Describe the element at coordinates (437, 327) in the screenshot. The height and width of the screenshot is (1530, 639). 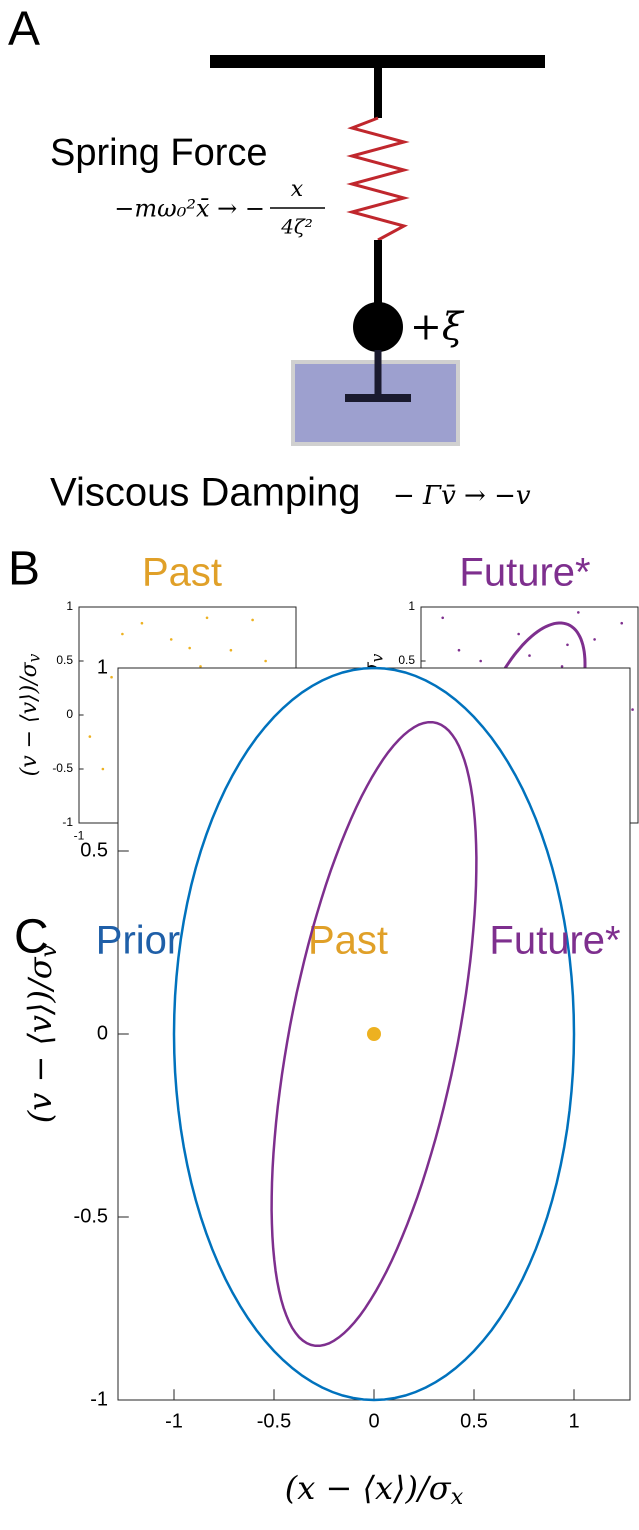
I see `noise-label: +ξ` at that location.